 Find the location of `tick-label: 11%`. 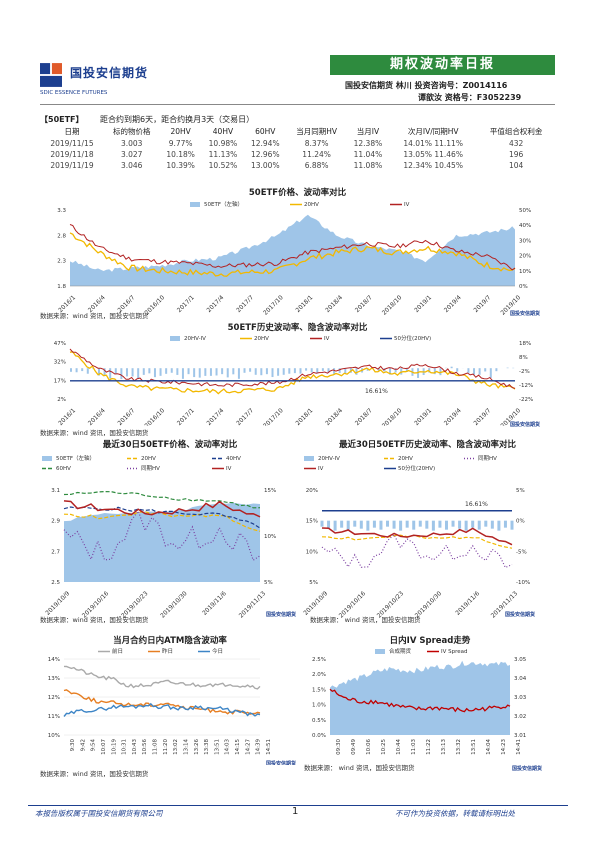

tick-label: 11% is located at coordinates (54, 717).